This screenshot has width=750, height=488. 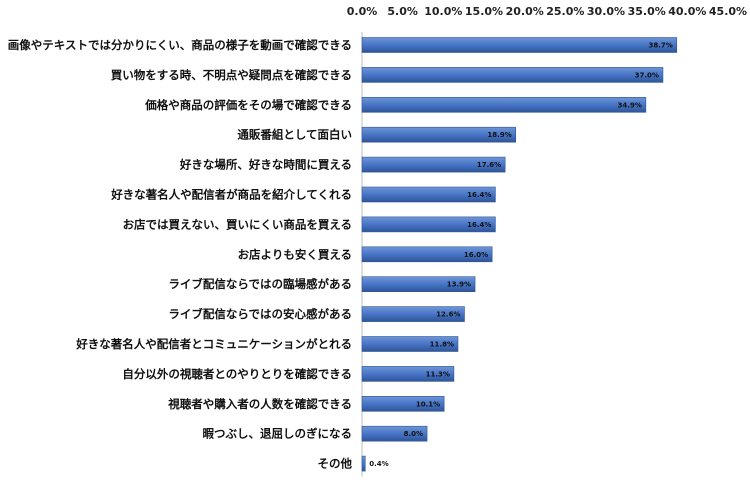 I want to click on x-tick-label: 20.0%, so click(x=525, y=11).